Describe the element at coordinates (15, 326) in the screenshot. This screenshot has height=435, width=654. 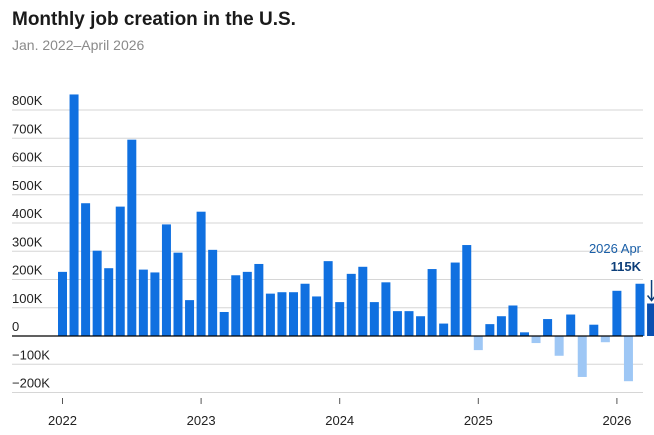
I see `y-tick-label: 0` at that location.